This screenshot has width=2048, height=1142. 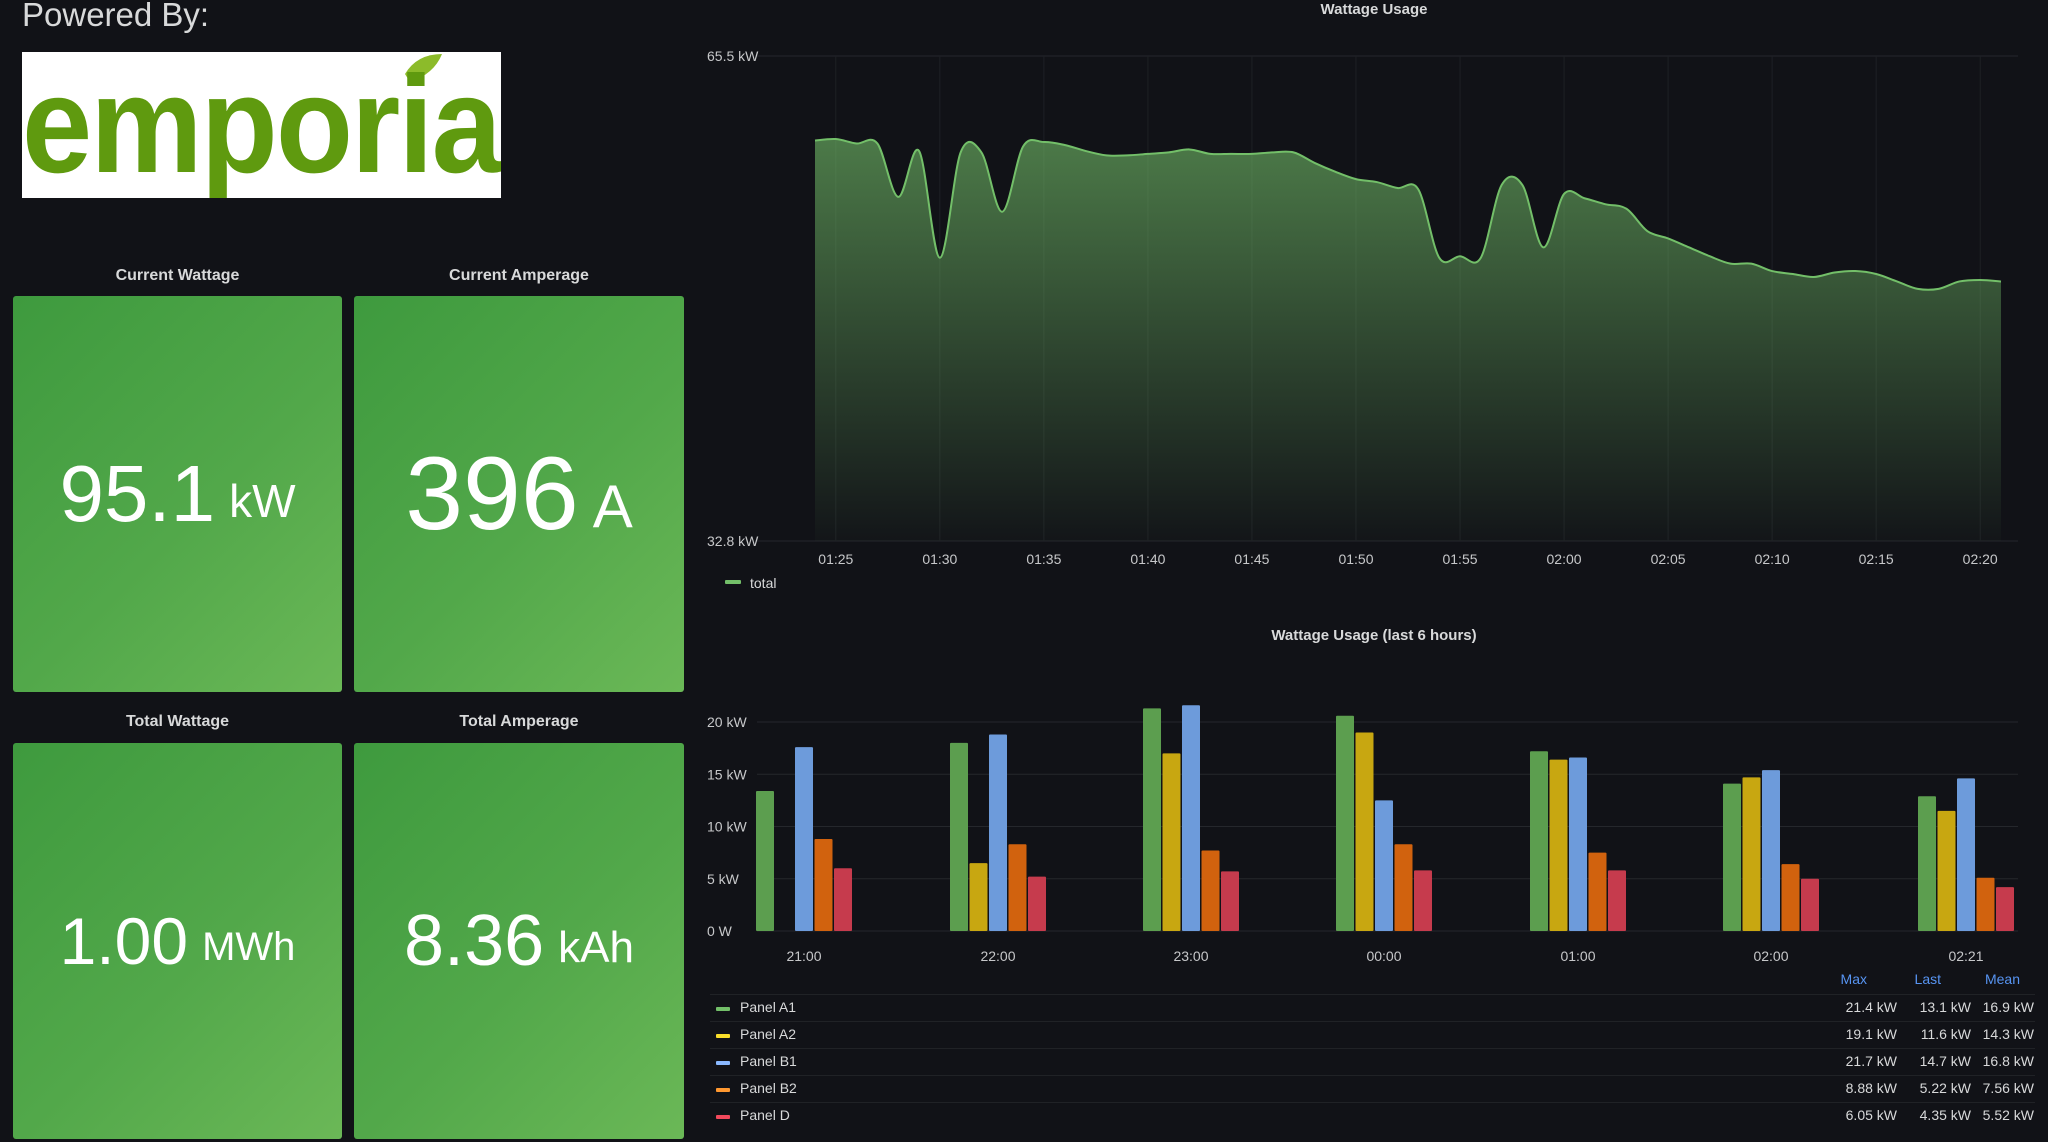 I want to click on x-tick-label: 02:20, so click(x=1980, y=559).